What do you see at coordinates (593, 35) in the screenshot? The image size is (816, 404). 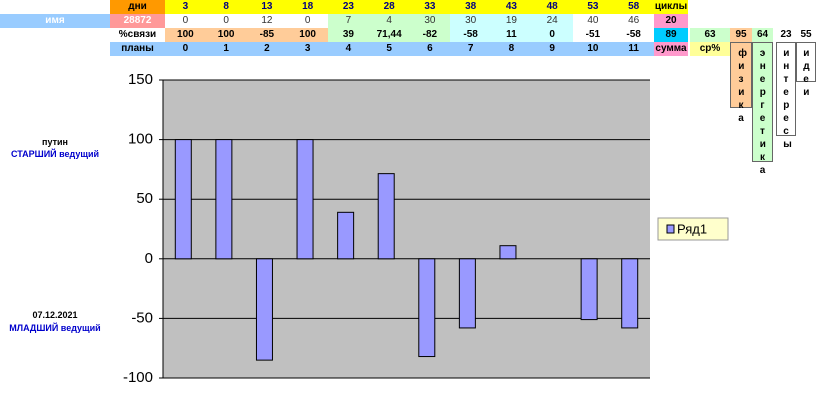 I see `link-cell: -51` at bounding box center [593, 35].